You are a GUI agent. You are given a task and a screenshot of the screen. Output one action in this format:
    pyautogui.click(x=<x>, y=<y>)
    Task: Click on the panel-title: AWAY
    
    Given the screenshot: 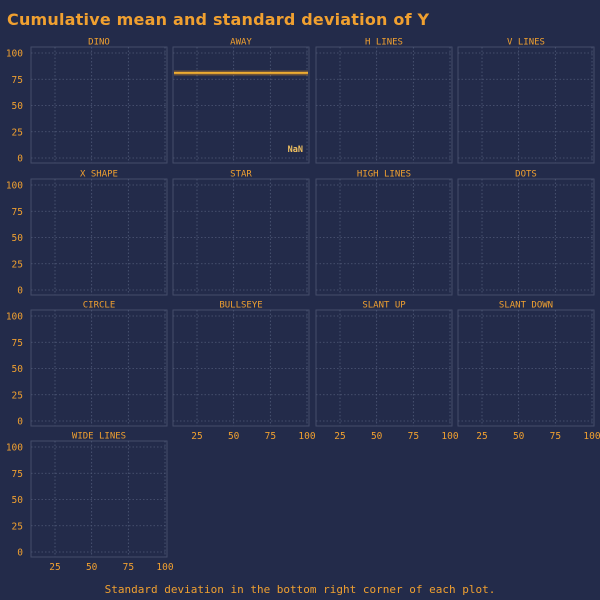 What is the action you would take?
    pyautogui.click(x=241, y=43)
    